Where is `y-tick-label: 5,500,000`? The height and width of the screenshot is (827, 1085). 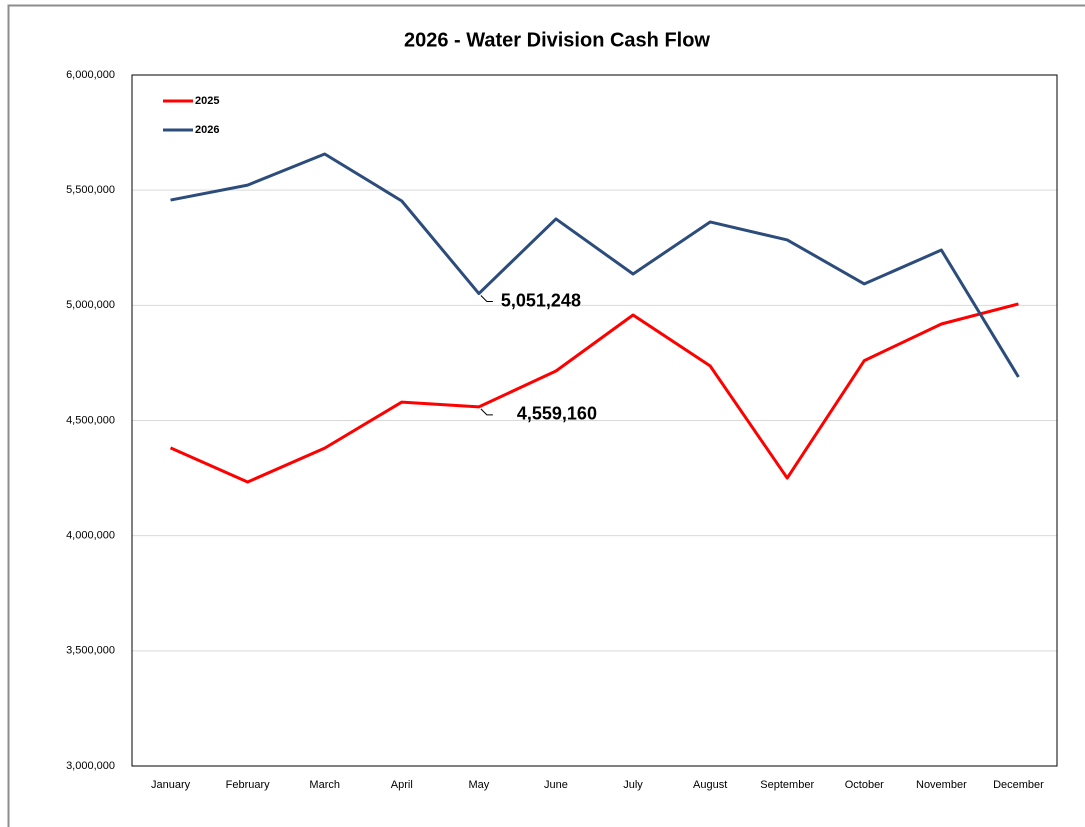 y-tick-label: 5,500,000 is located at coordinates (90, 190).